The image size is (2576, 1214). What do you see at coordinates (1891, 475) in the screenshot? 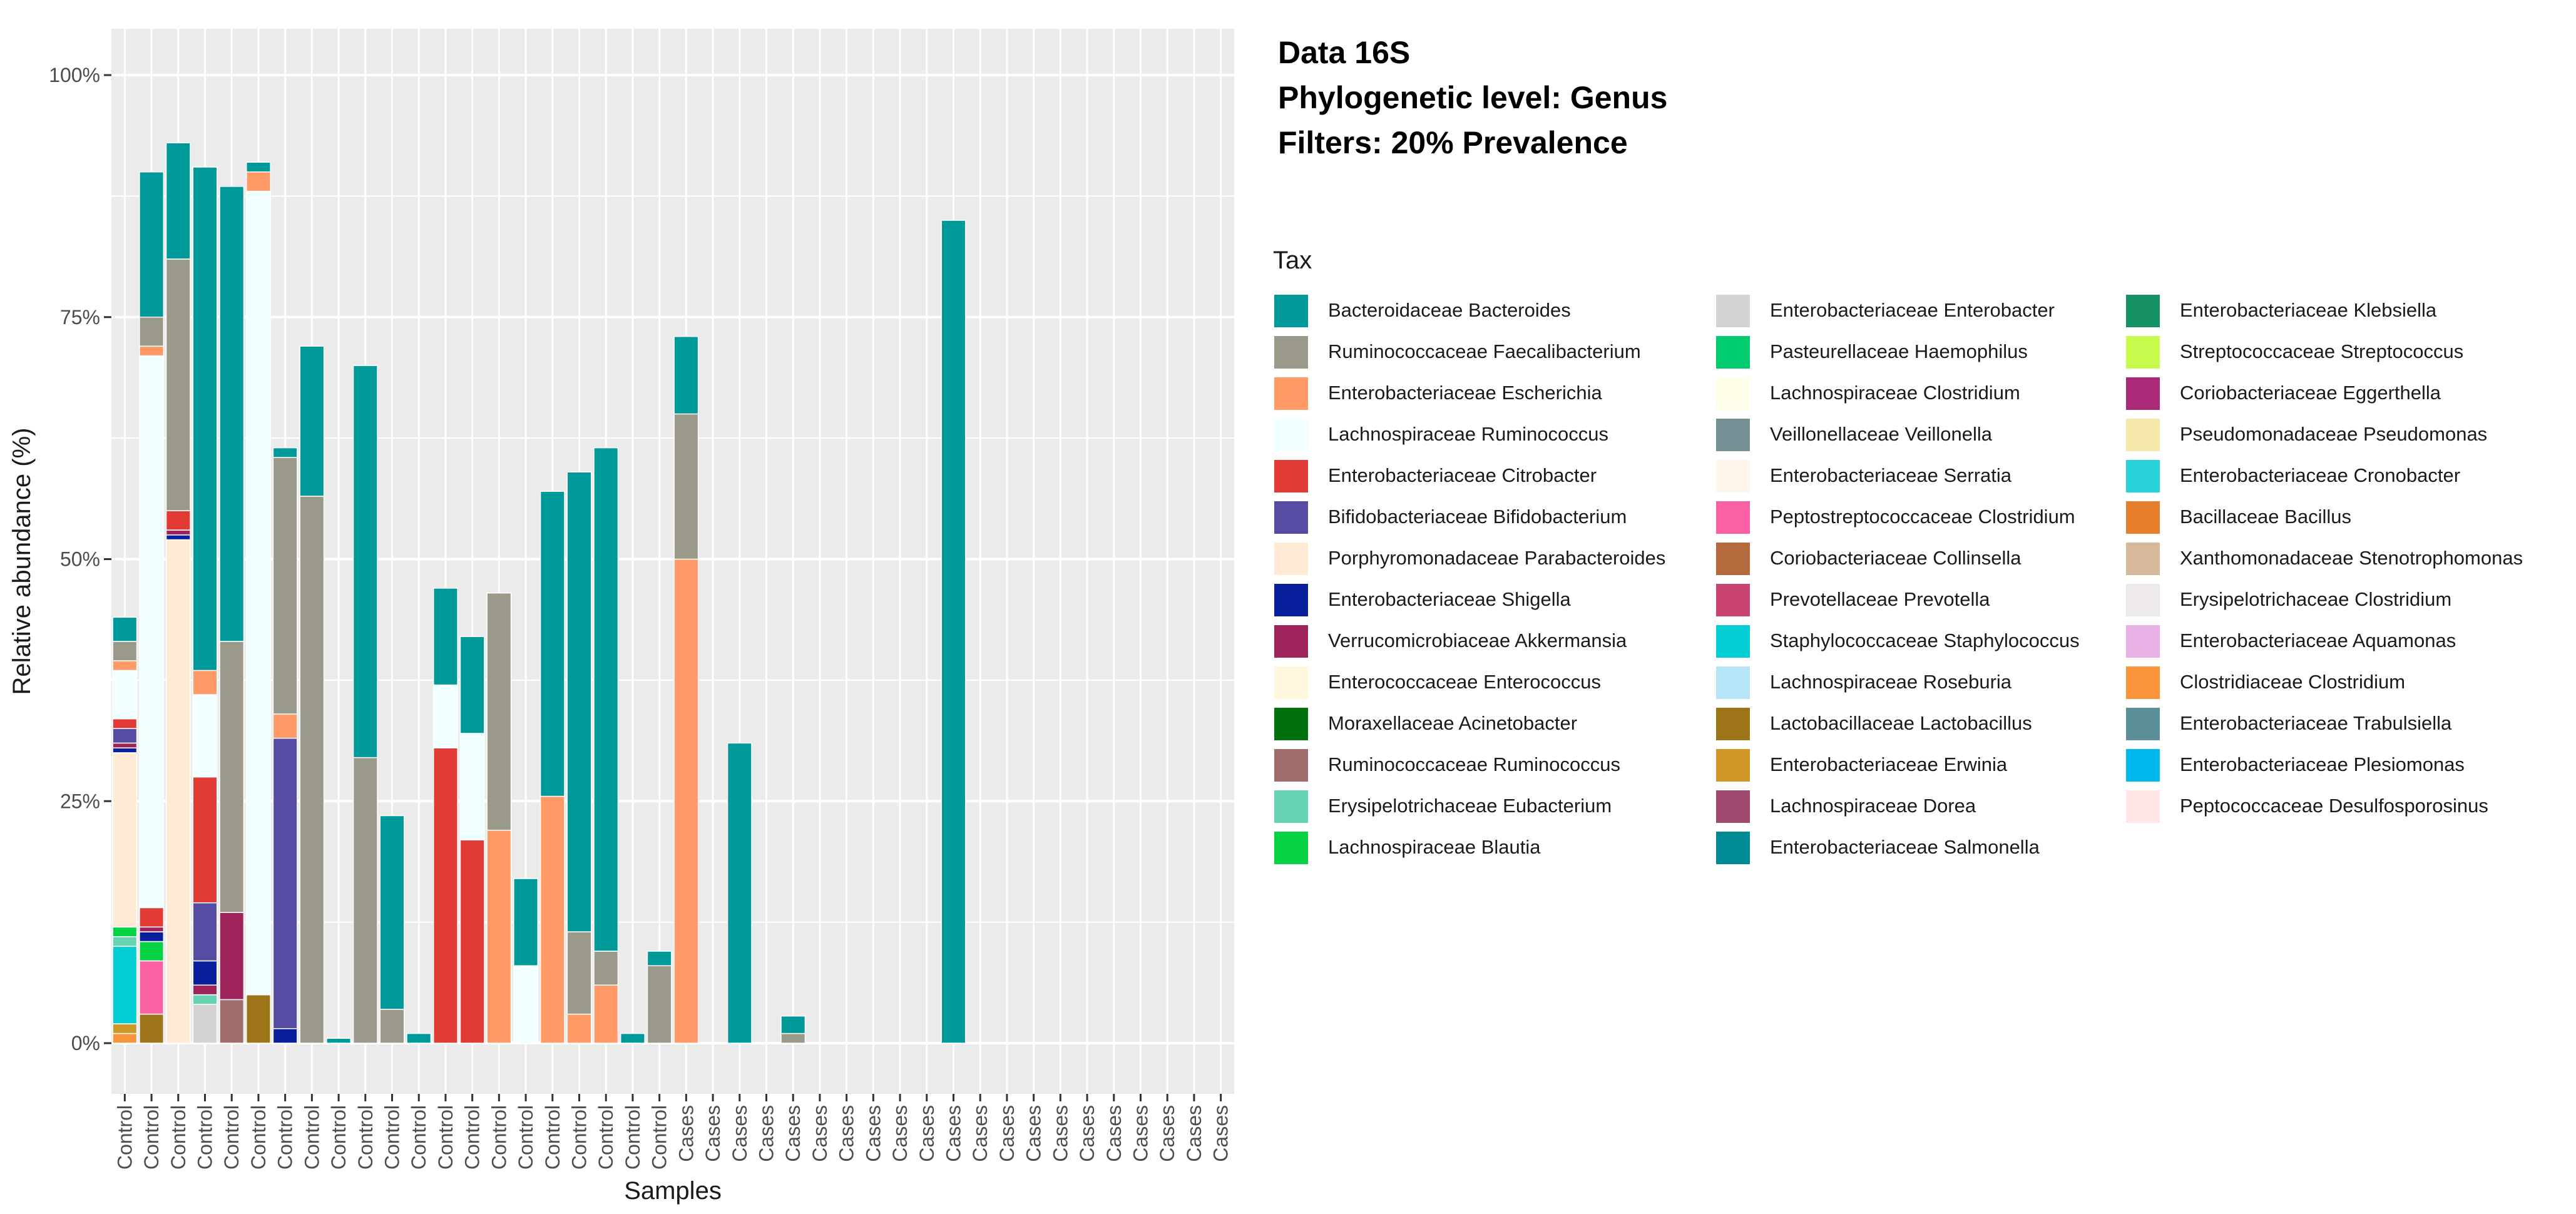
I see `legend-label: Enterobacteriaceae Serratia` at bounding box center [1891, 475].